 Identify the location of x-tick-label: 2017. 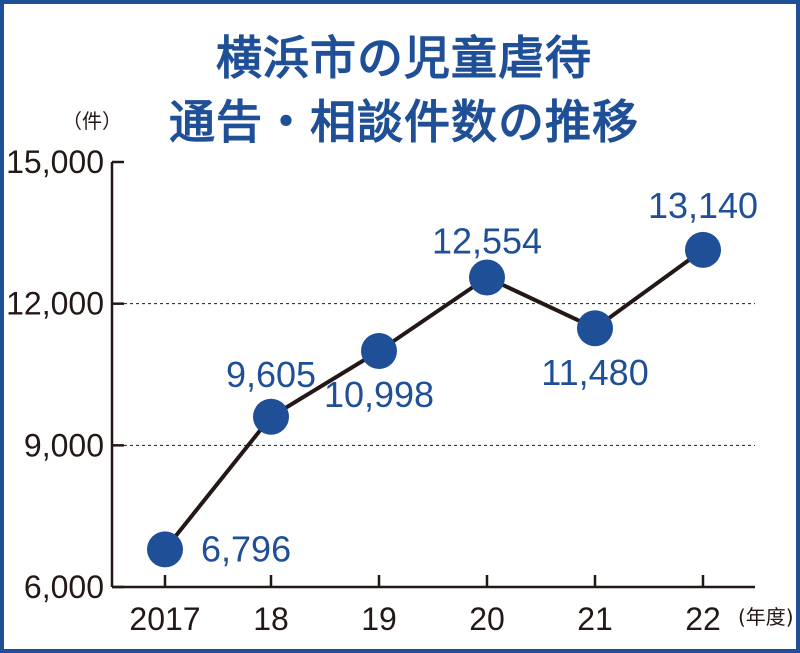
(164, 619).